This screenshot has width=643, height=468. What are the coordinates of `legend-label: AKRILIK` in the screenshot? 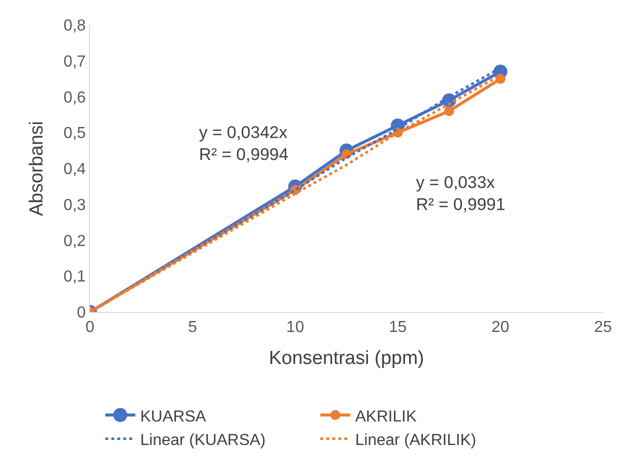 It's located at (386, 417).